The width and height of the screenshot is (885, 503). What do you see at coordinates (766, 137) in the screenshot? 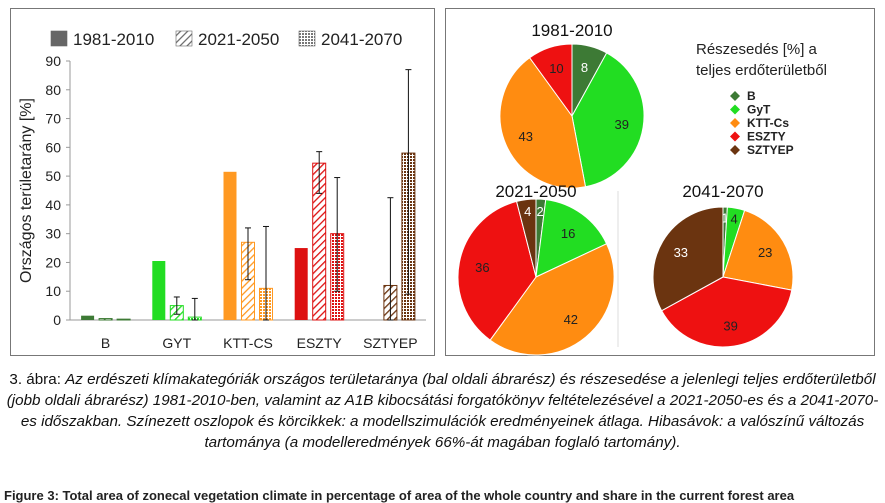
I see `legend-label: ESZTY` at bounding box center [766, 137].